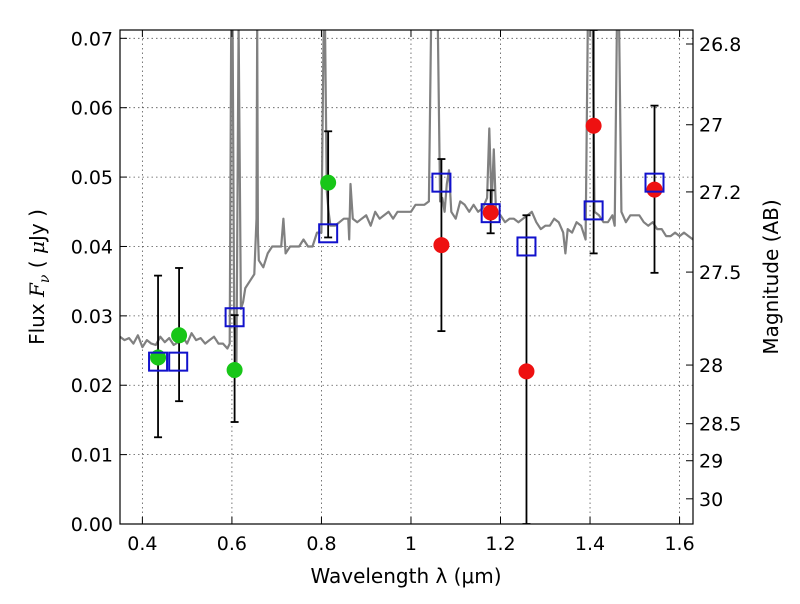 The image size is (800, 604). I want to click on y-title-part: ν, so click(45, 278).